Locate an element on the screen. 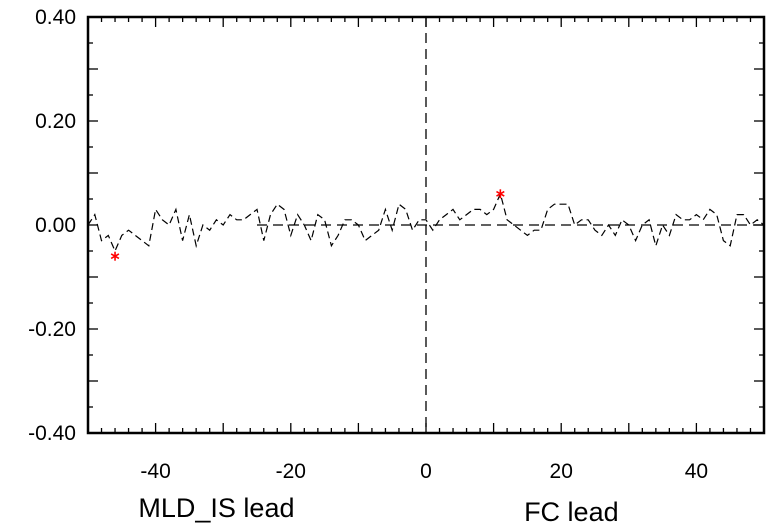 The width and height of the screenshot is (779, 527). y-tick-label: -0.20 is located at coordinates (52, 329).